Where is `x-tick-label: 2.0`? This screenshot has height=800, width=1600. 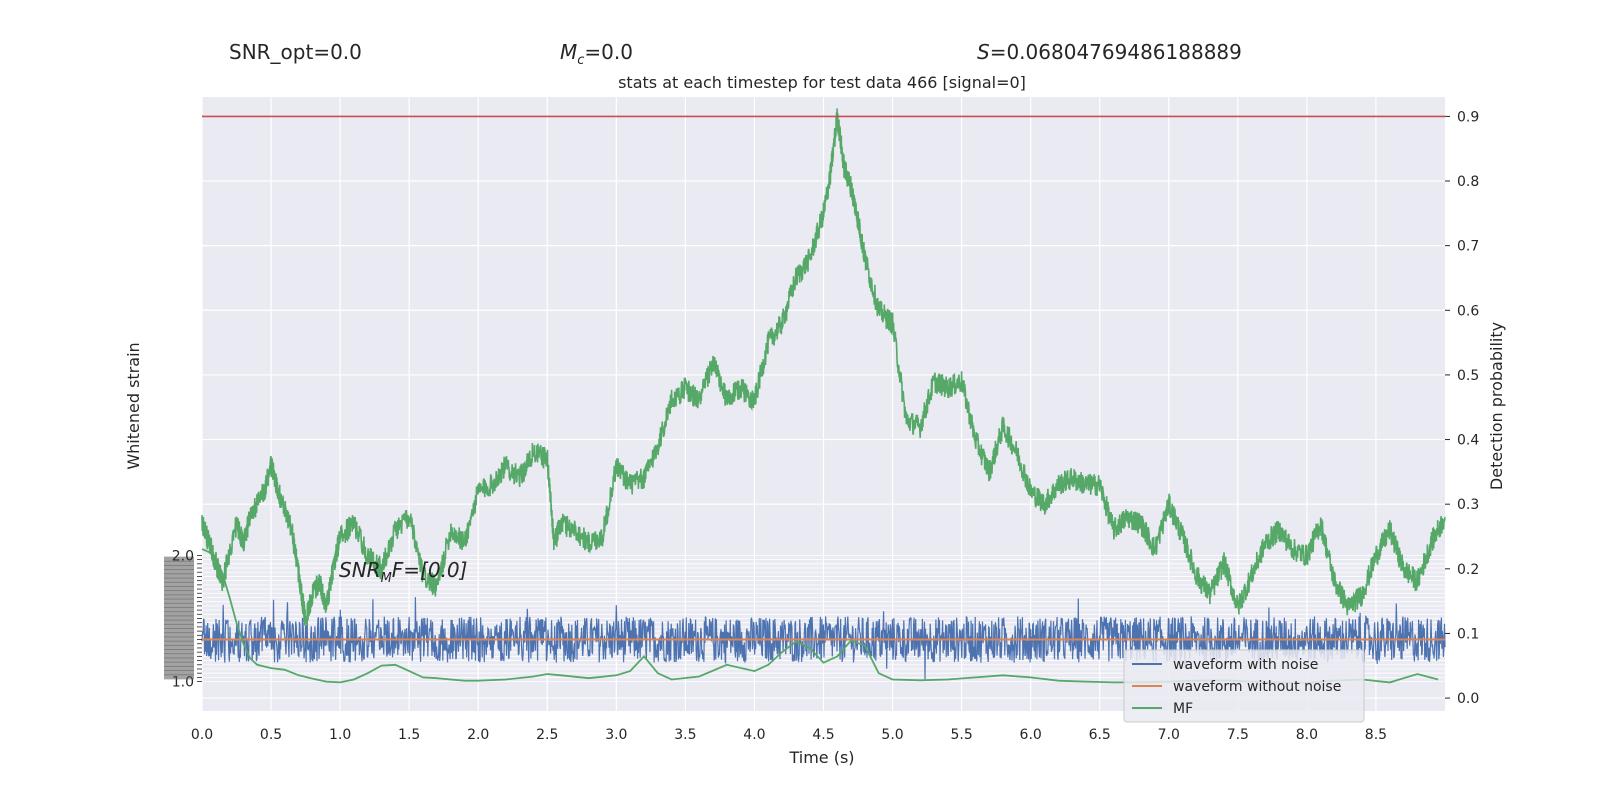 x-tick-label: 2.0 is located at coordinates (478, 735).